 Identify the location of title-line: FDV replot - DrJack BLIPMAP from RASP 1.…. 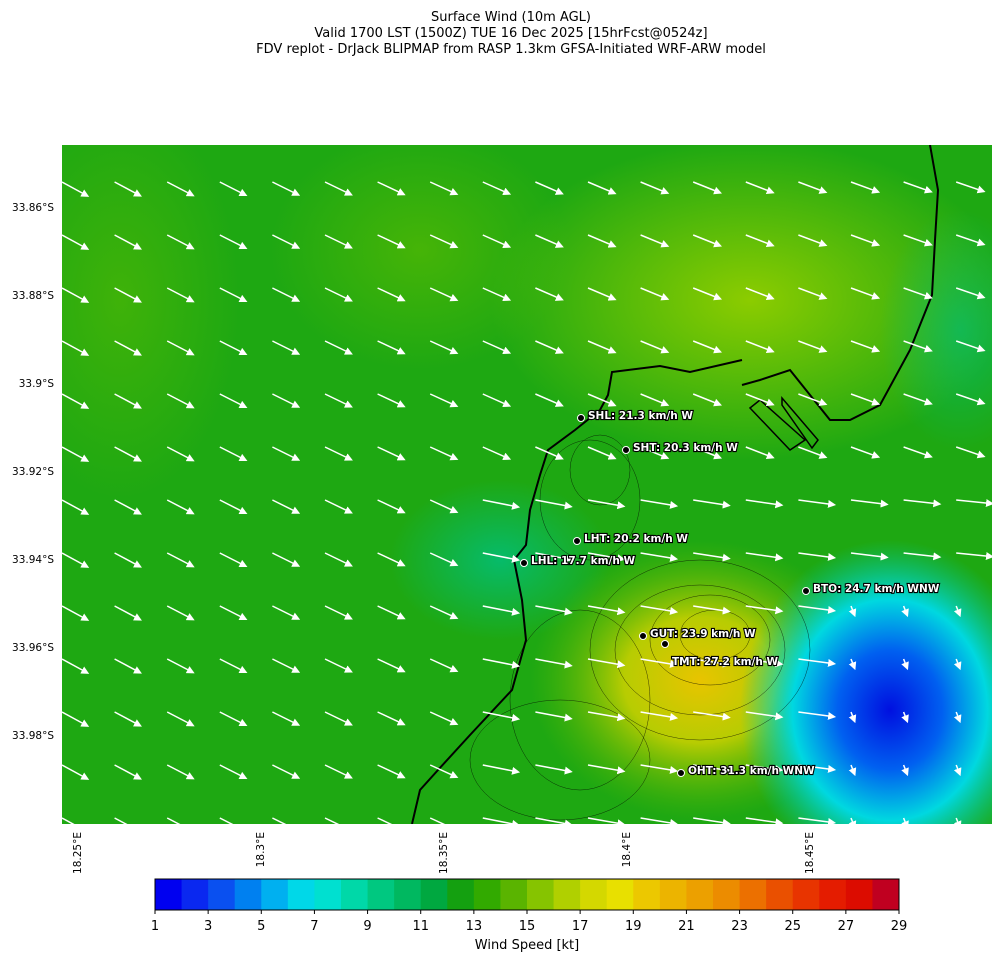
(511, 49).